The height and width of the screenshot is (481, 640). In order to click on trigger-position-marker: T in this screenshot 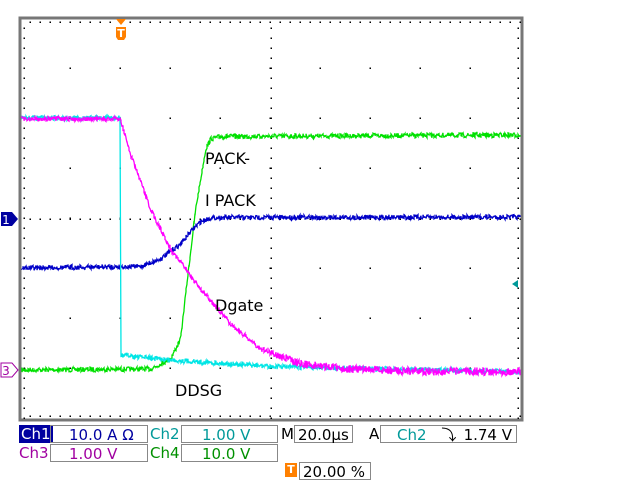, I will do `click(121, 29)`.